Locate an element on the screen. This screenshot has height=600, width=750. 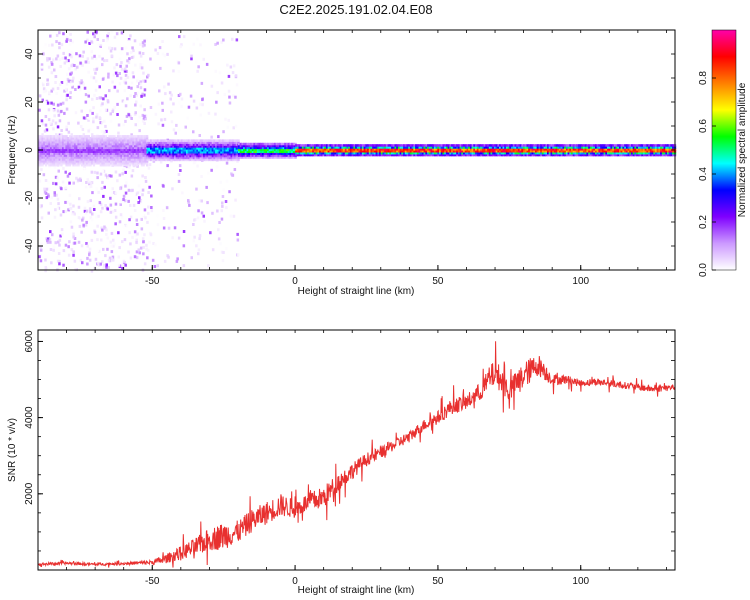
snr-x-tick-label: 50 is located at coordinates (438, 581).